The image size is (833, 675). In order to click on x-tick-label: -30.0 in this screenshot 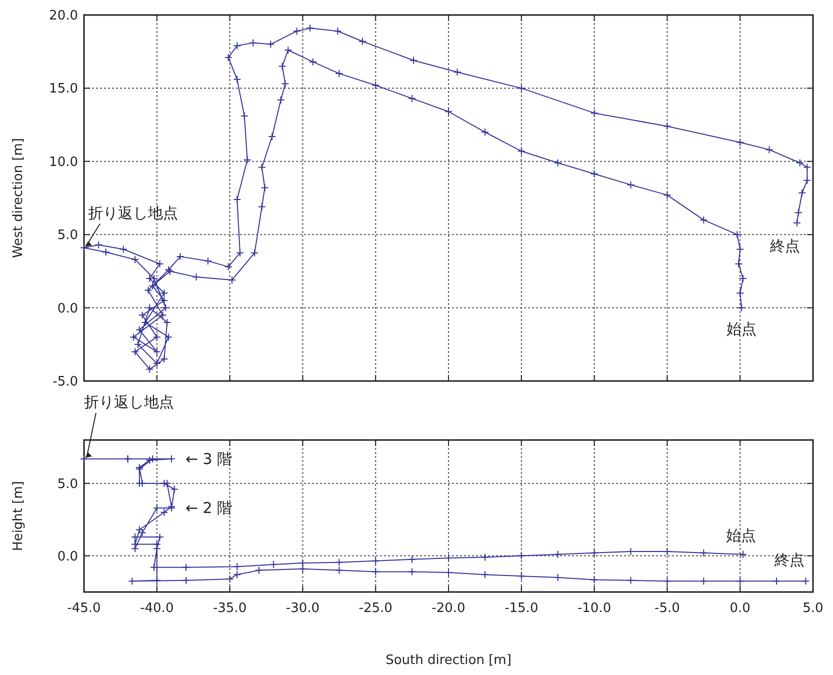, I will do `click(303, 608)`.